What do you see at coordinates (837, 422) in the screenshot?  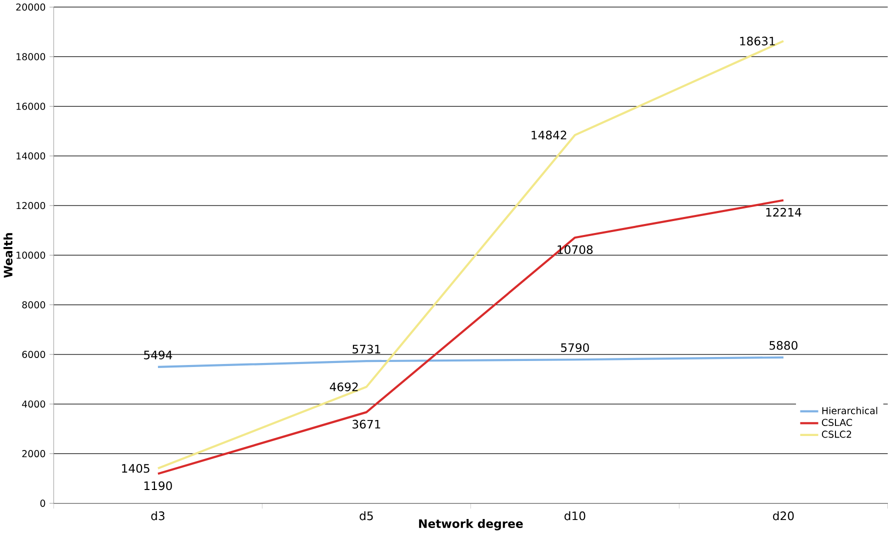 I see `legend-label: CSLAC` at bounding box center [837, 422].